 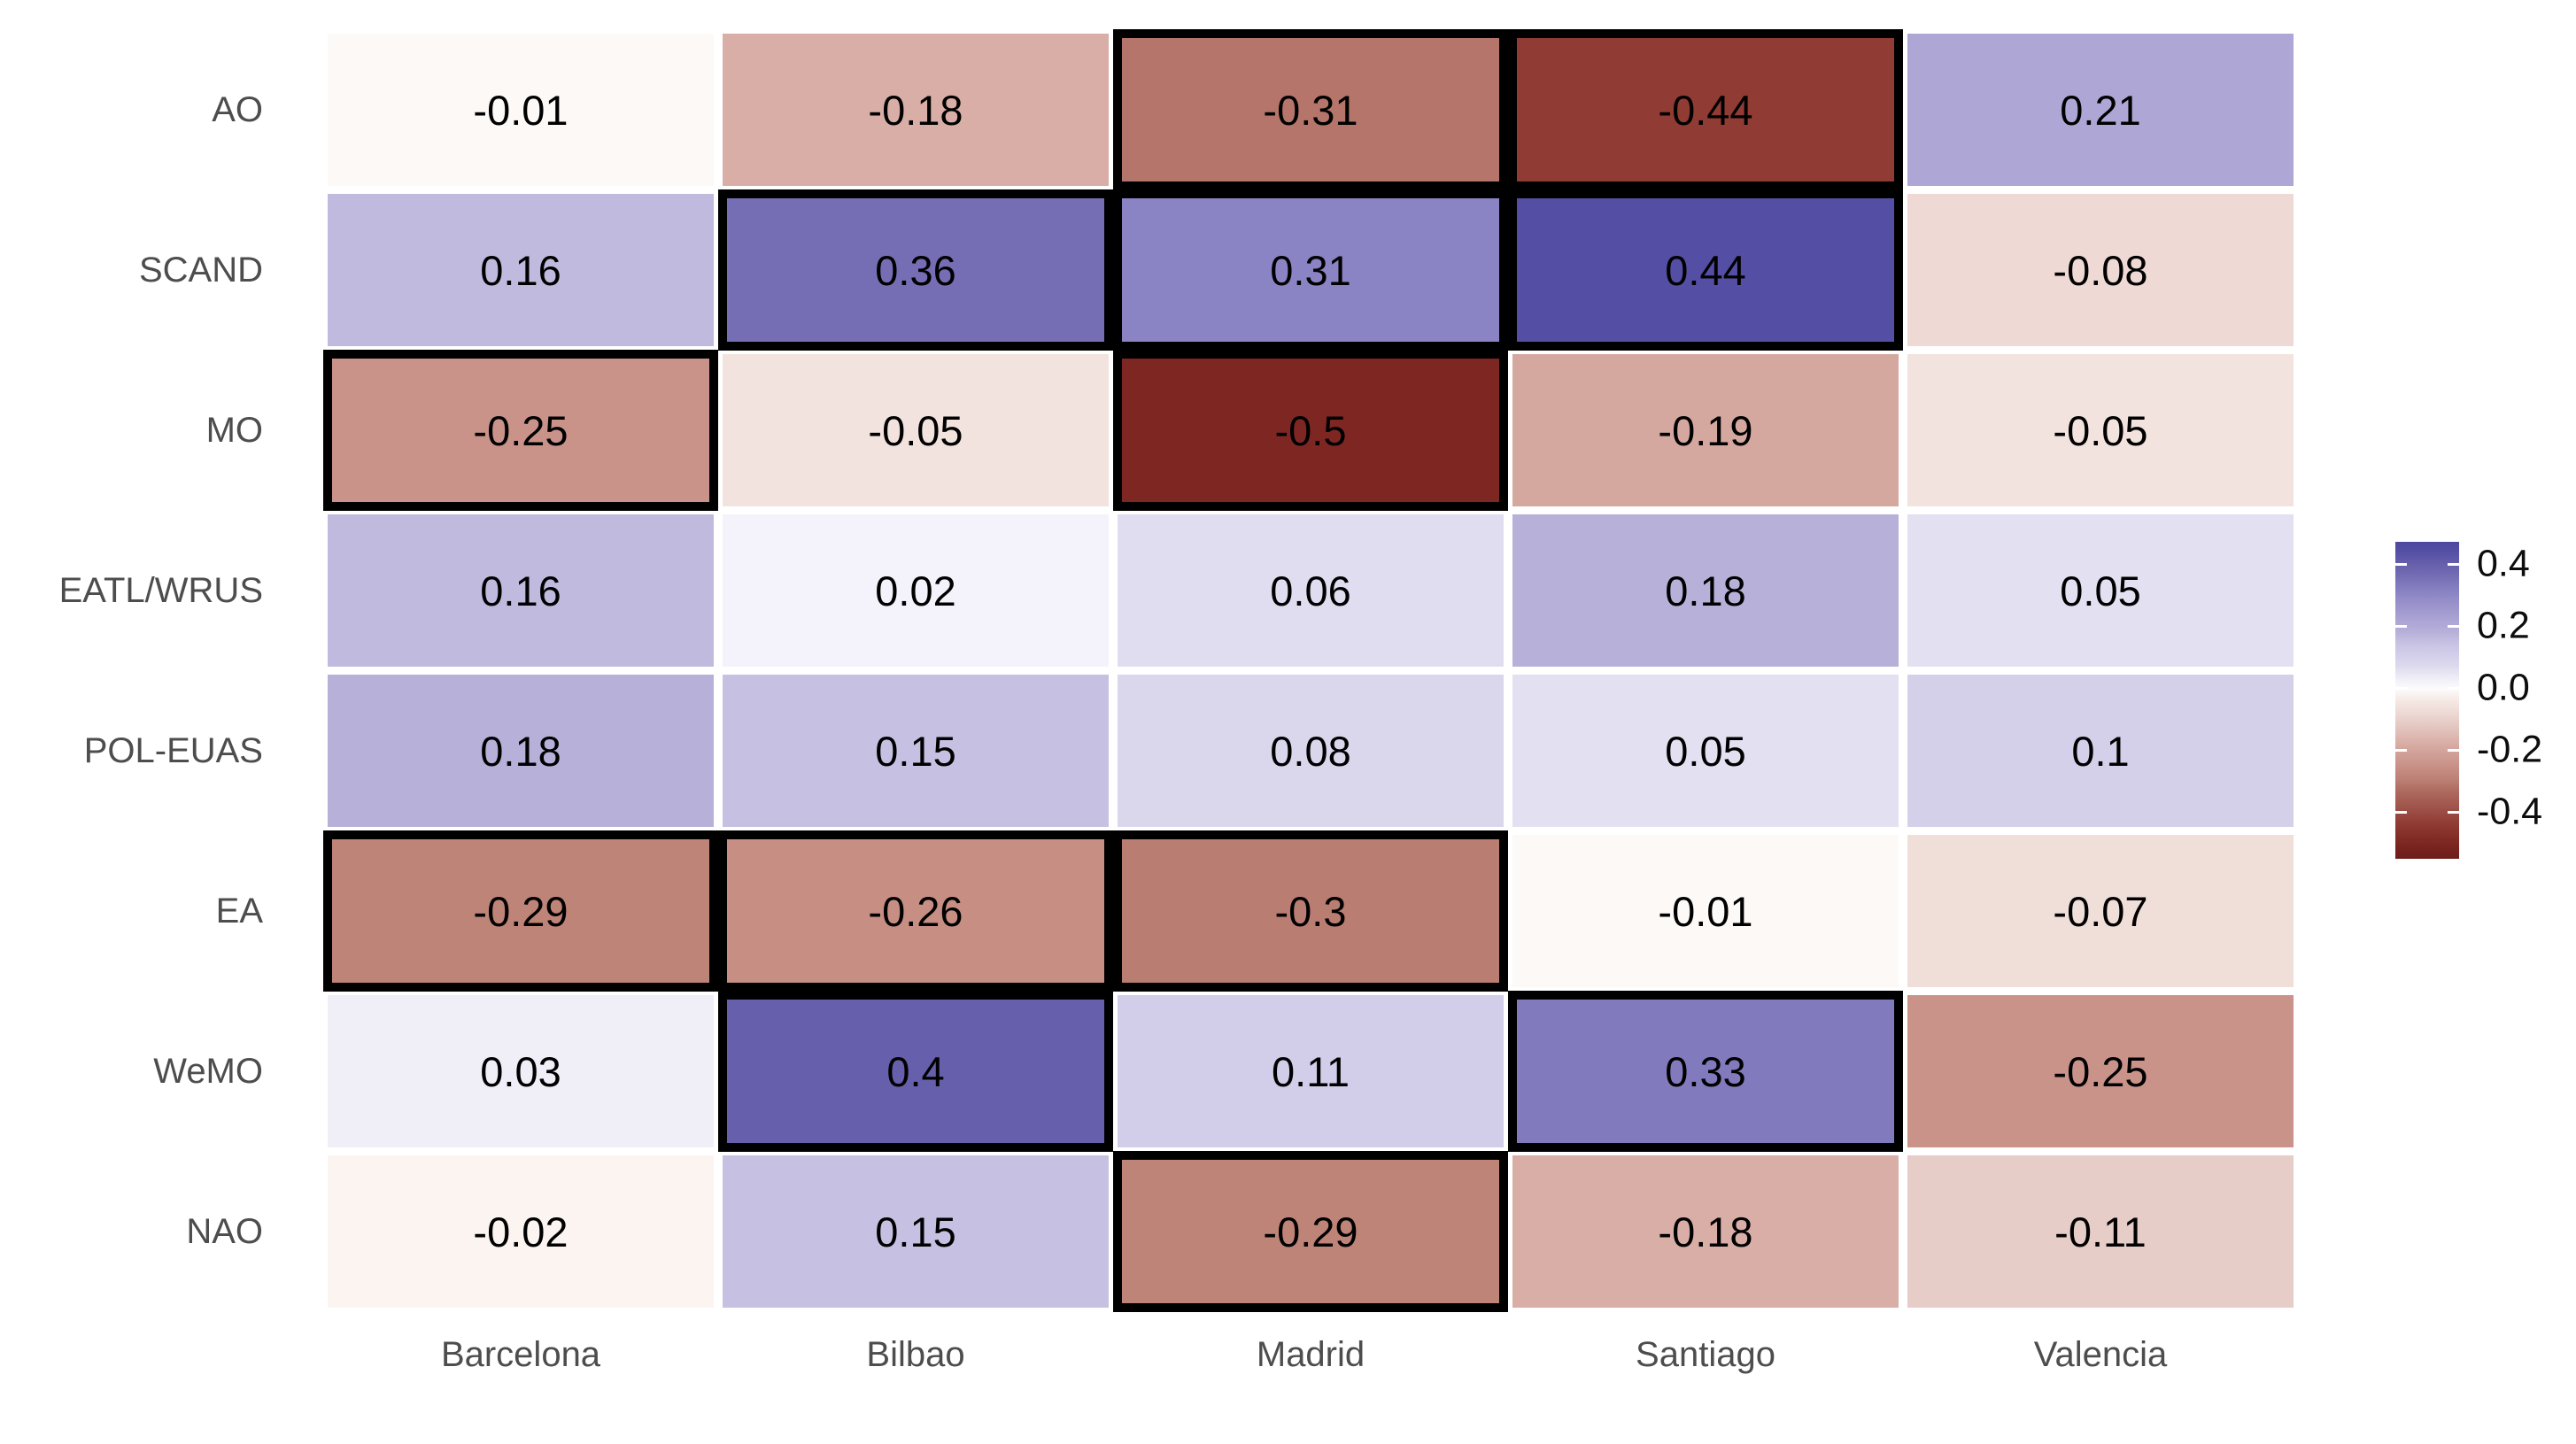 I want to click on cell-value: -0.19, so click(x=1705, y=430).